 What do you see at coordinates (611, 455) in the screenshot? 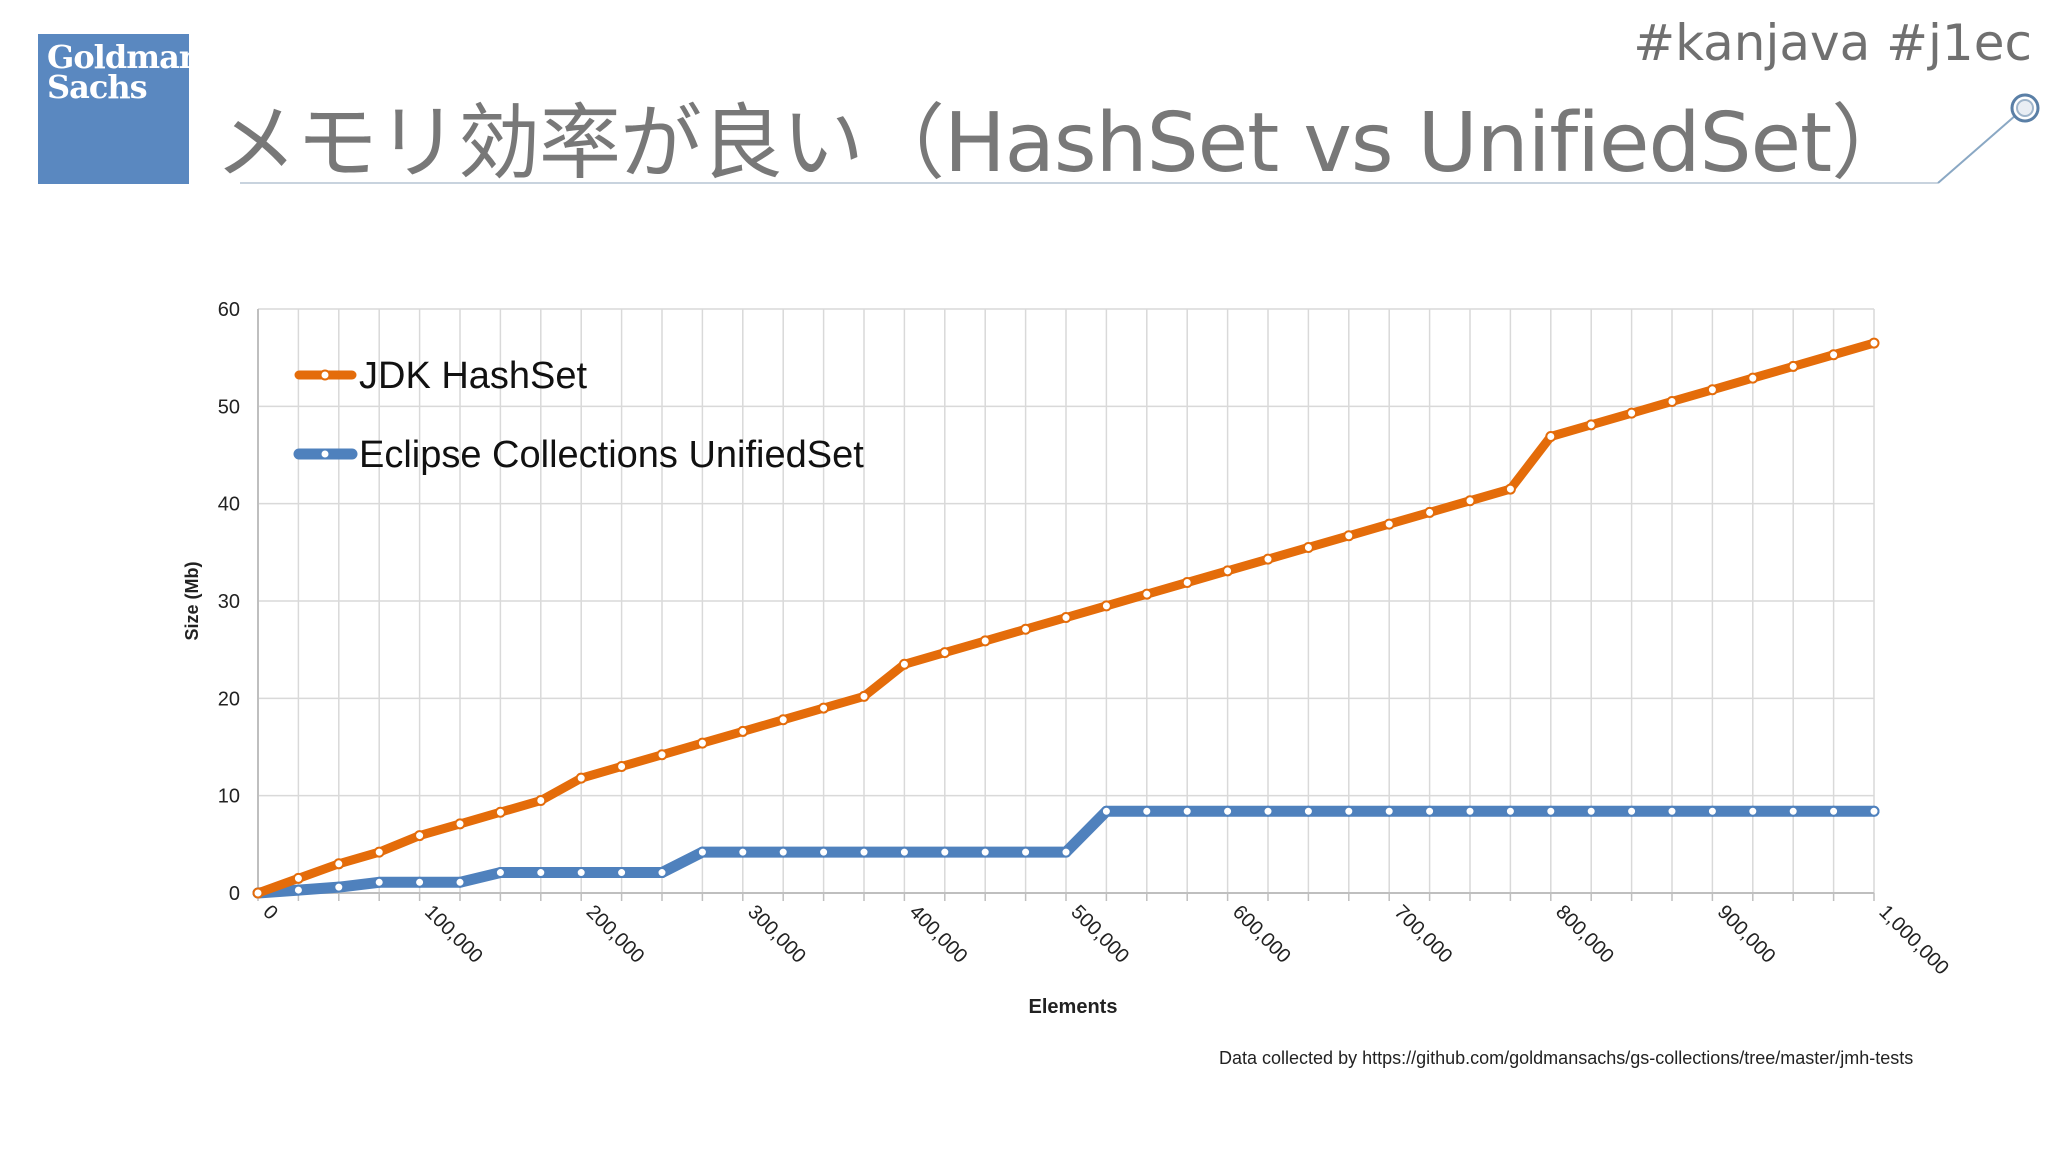
I see `legend-label-unifiedset: Eclipse Collections UnifiedSet` at bounding box center [611, 455].